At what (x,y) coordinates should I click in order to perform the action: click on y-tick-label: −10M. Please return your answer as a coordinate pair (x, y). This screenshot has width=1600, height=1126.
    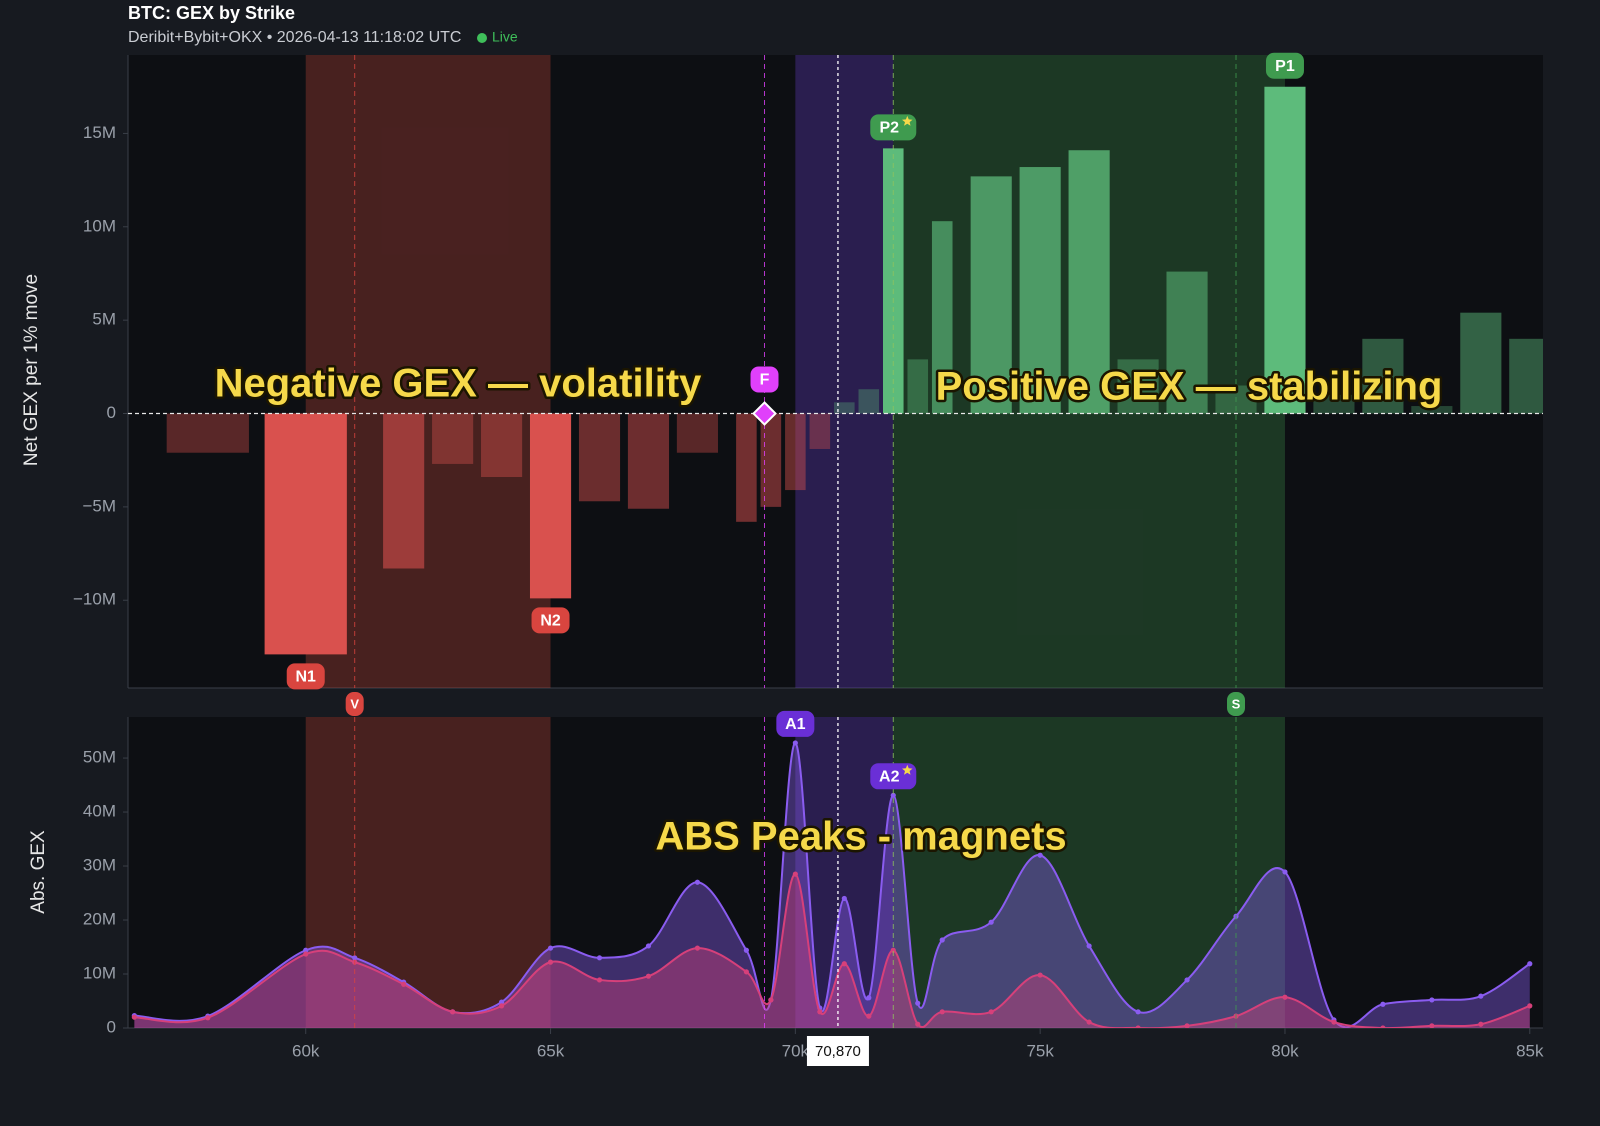
    Looking at the image, I should click on (94, 599).